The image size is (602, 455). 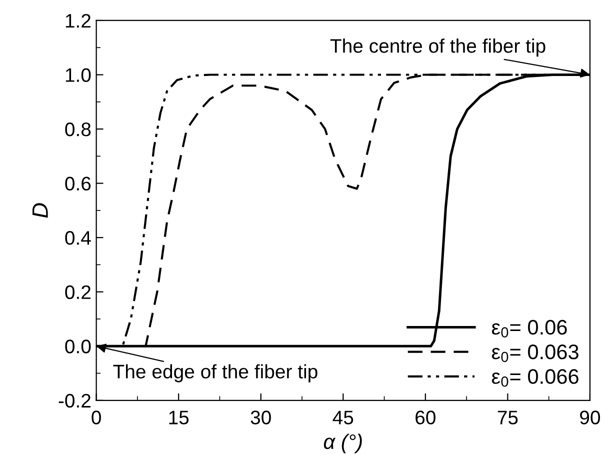 I want to click on annotation: The centre of the fiber tip, so click(x=438, y=47).